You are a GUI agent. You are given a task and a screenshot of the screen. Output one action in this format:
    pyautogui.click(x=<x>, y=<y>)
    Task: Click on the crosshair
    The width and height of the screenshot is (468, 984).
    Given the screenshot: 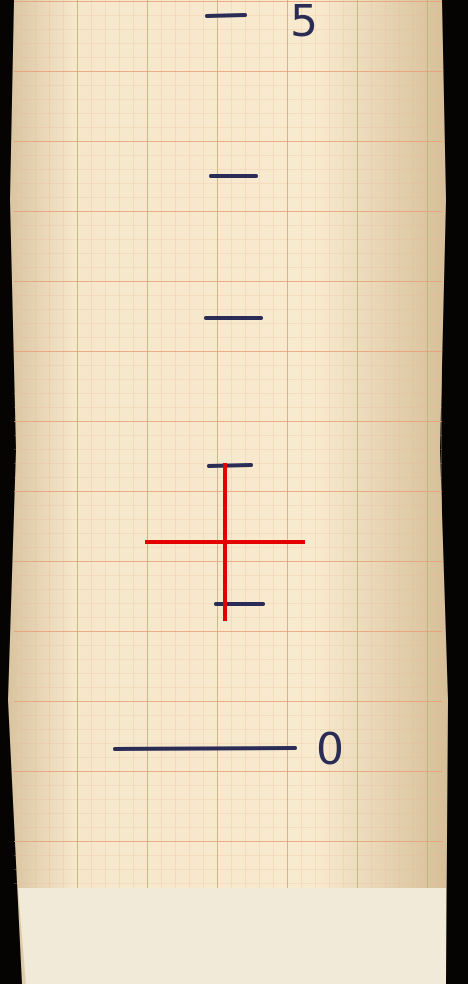 What is the action you would take?
    pyautogui.click(x=225, y=542)
    